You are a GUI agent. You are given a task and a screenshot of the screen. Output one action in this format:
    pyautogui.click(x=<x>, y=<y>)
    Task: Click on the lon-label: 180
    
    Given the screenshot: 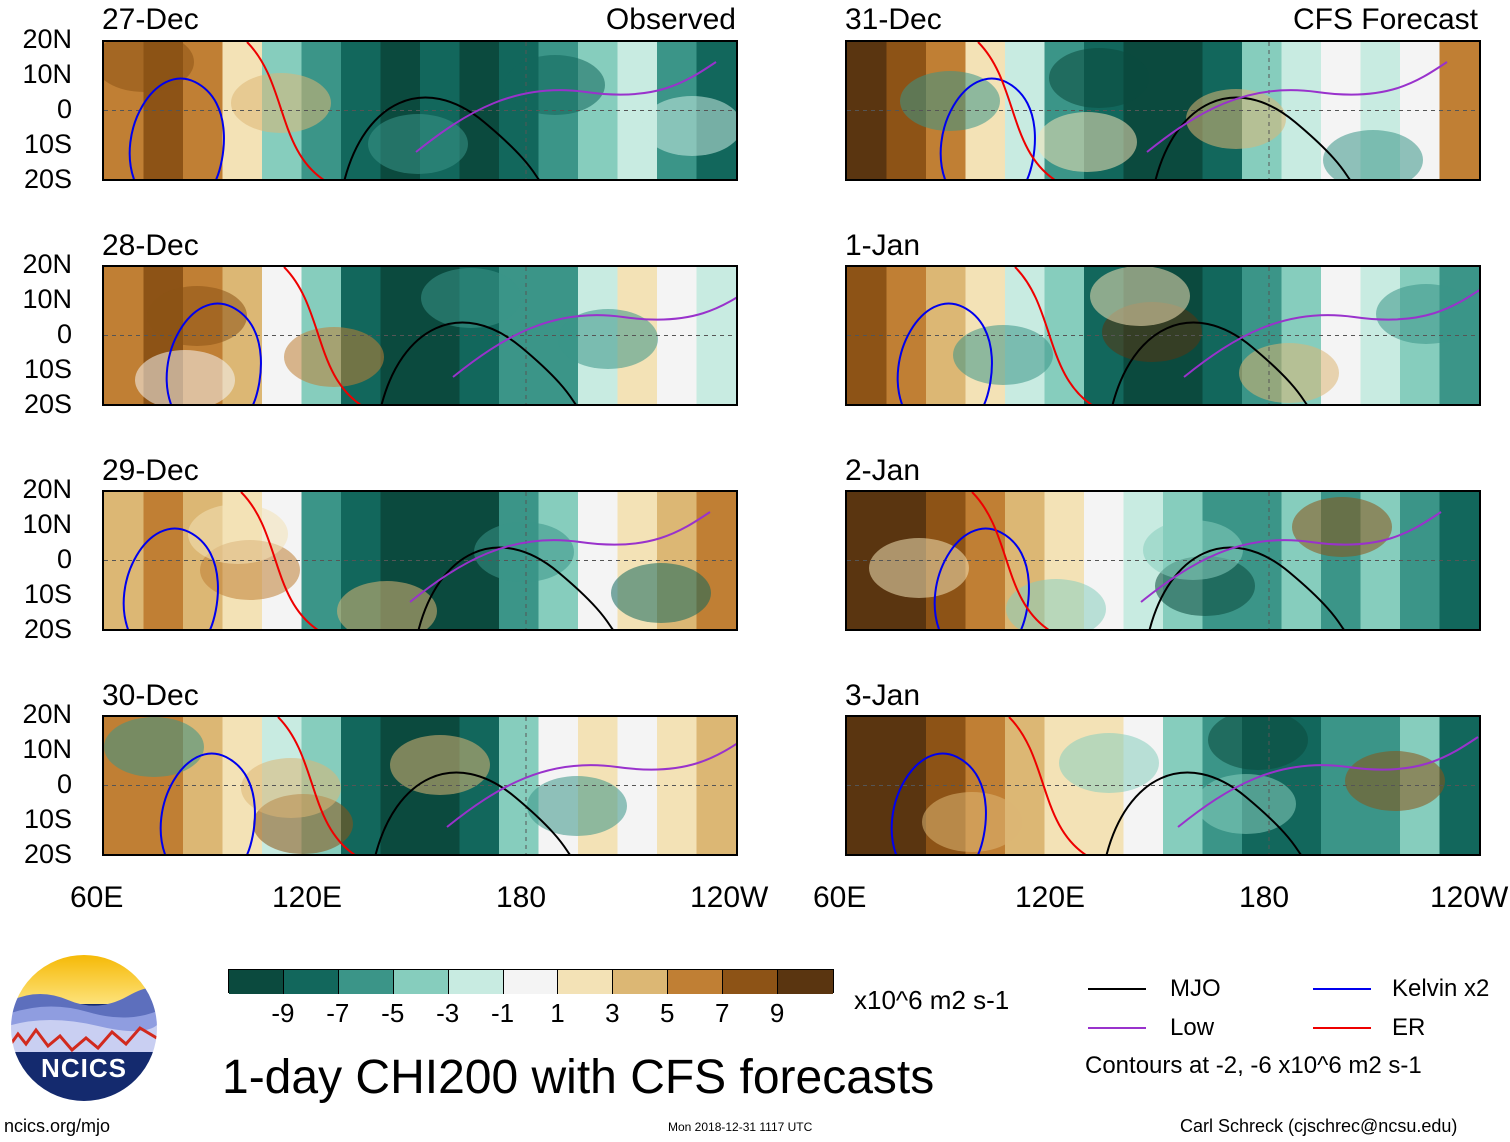 What is the action you would take?
    pyautogui.click(x=1264, y=897)
    